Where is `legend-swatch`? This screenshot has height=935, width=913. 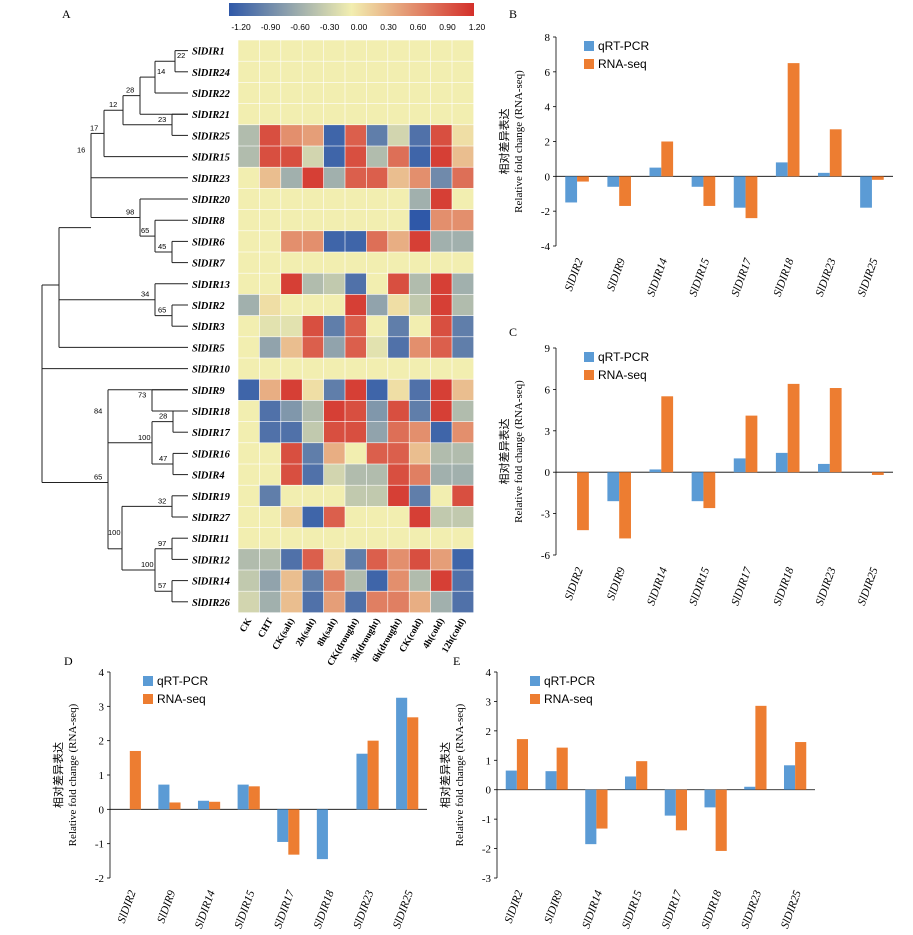 legend-swatch is located at coordinates (148, 681).